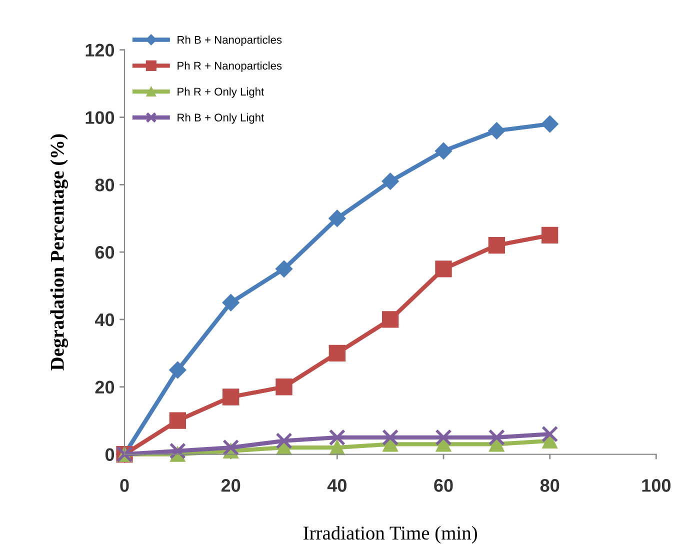  Describe the element at coordinates (221, 92) in the screenshot. I see `legend-label: Ph R + Only Light` at that location.